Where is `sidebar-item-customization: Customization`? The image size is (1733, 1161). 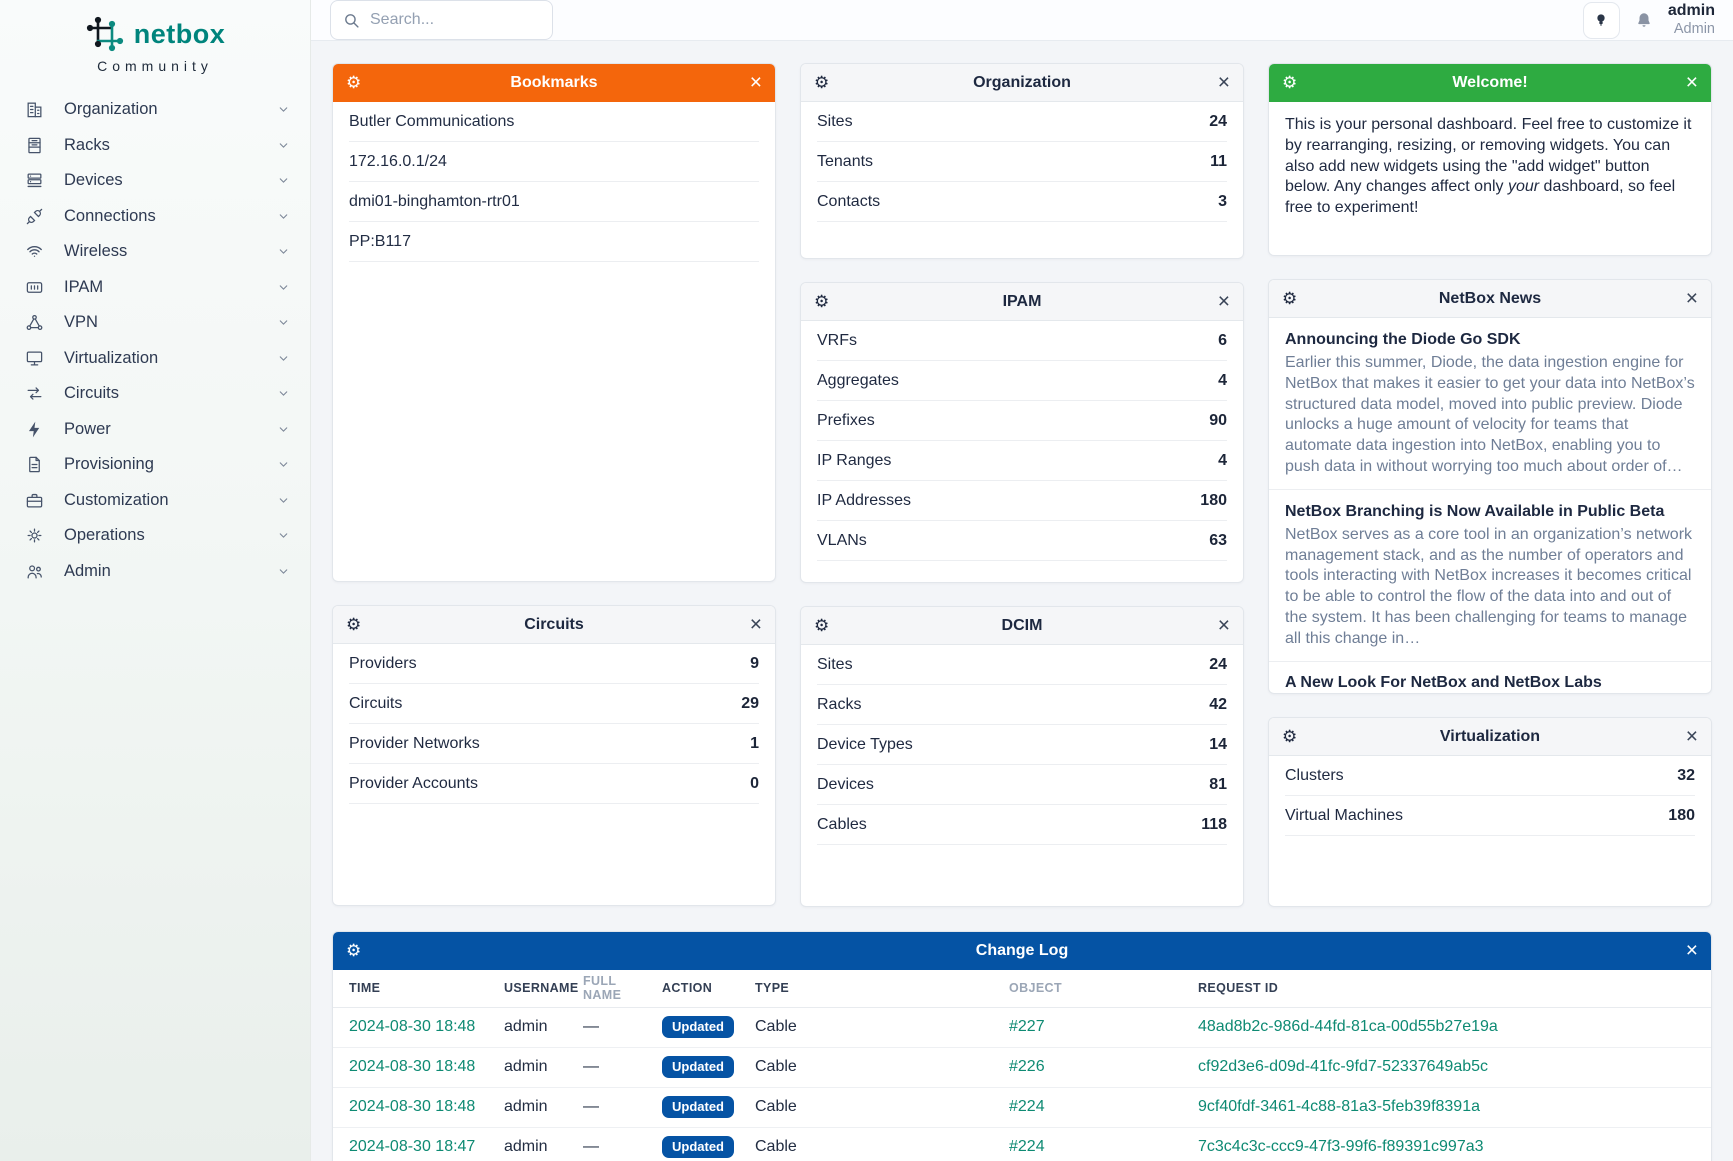
sidebar-item-customization: Customization is located at coordinates (155, 501).